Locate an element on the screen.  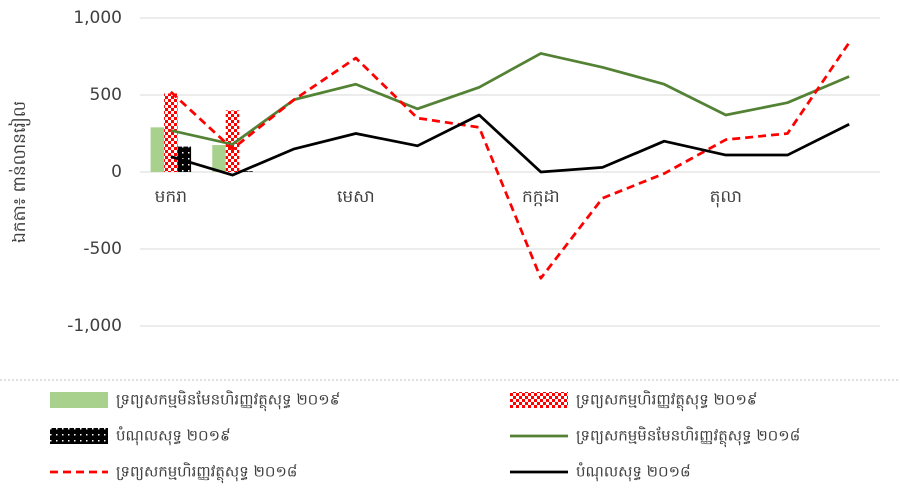
x-tick-label: មករា is located at coordinates (171, 197).